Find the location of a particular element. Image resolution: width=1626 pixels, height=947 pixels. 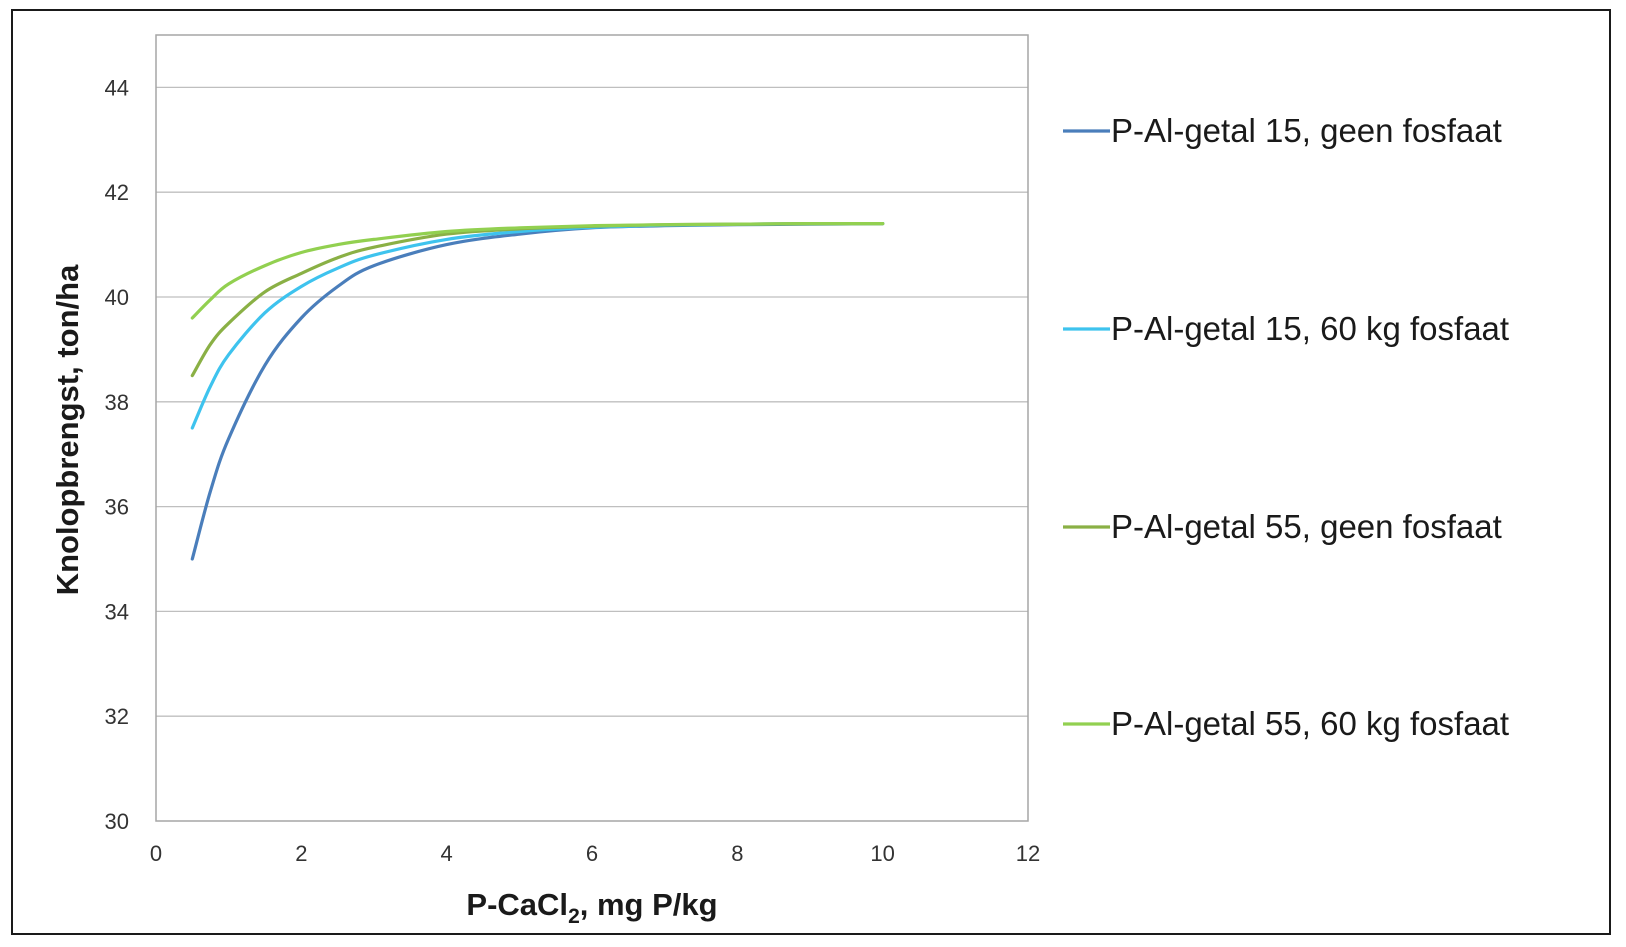

x-tick-label: 4 is located at coordinates (447, 853).